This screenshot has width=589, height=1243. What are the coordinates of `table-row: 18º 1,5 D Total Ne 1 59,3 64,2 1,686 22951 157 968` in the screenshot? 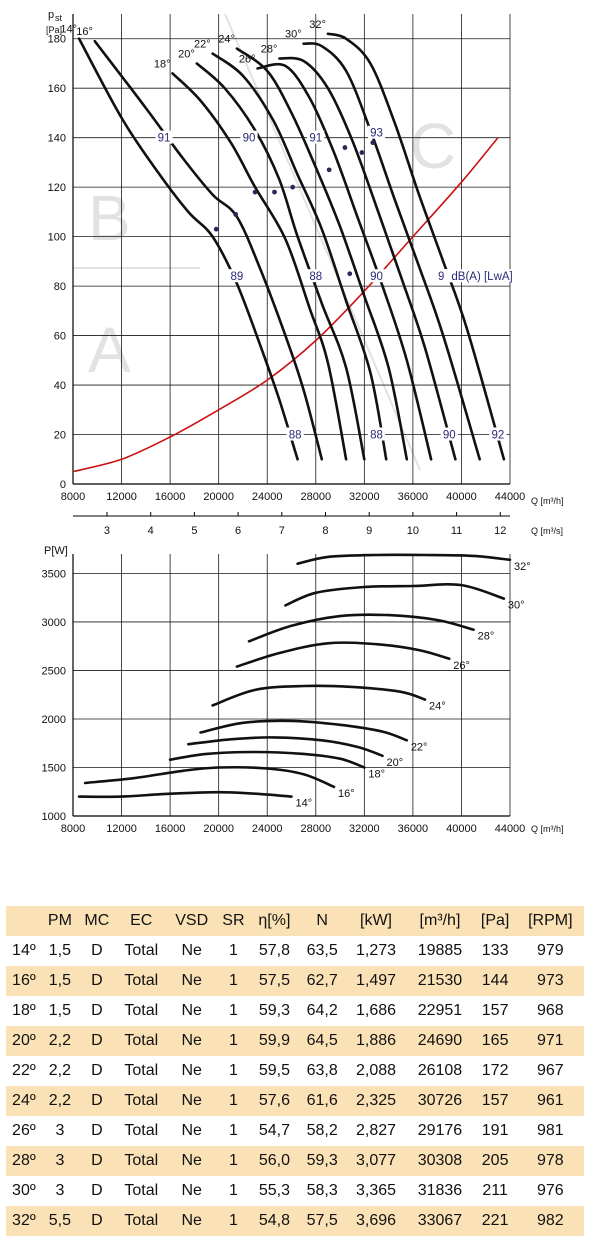 It's located at (295, 1011).